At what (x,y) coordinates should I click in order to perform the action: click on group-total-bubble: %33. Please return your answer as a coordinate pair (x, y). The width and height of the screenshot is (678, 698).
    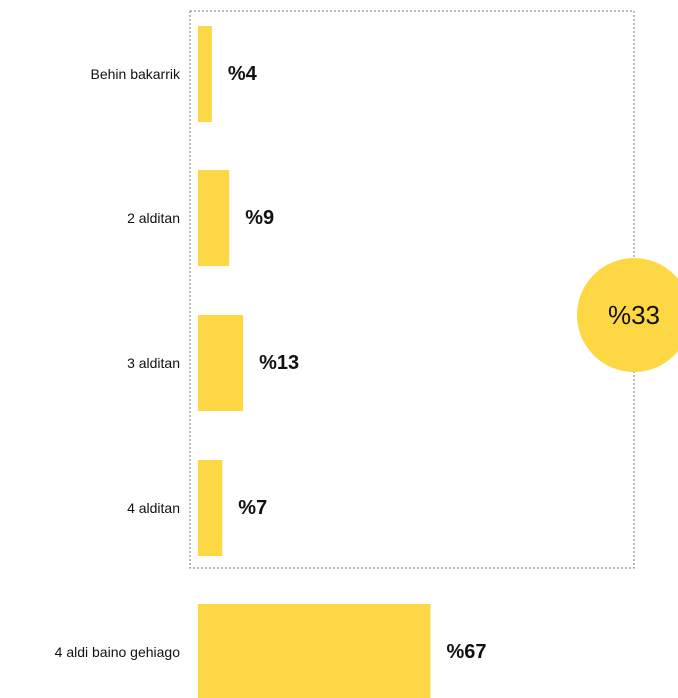
    Looking at the image, I should click on (627, 315).